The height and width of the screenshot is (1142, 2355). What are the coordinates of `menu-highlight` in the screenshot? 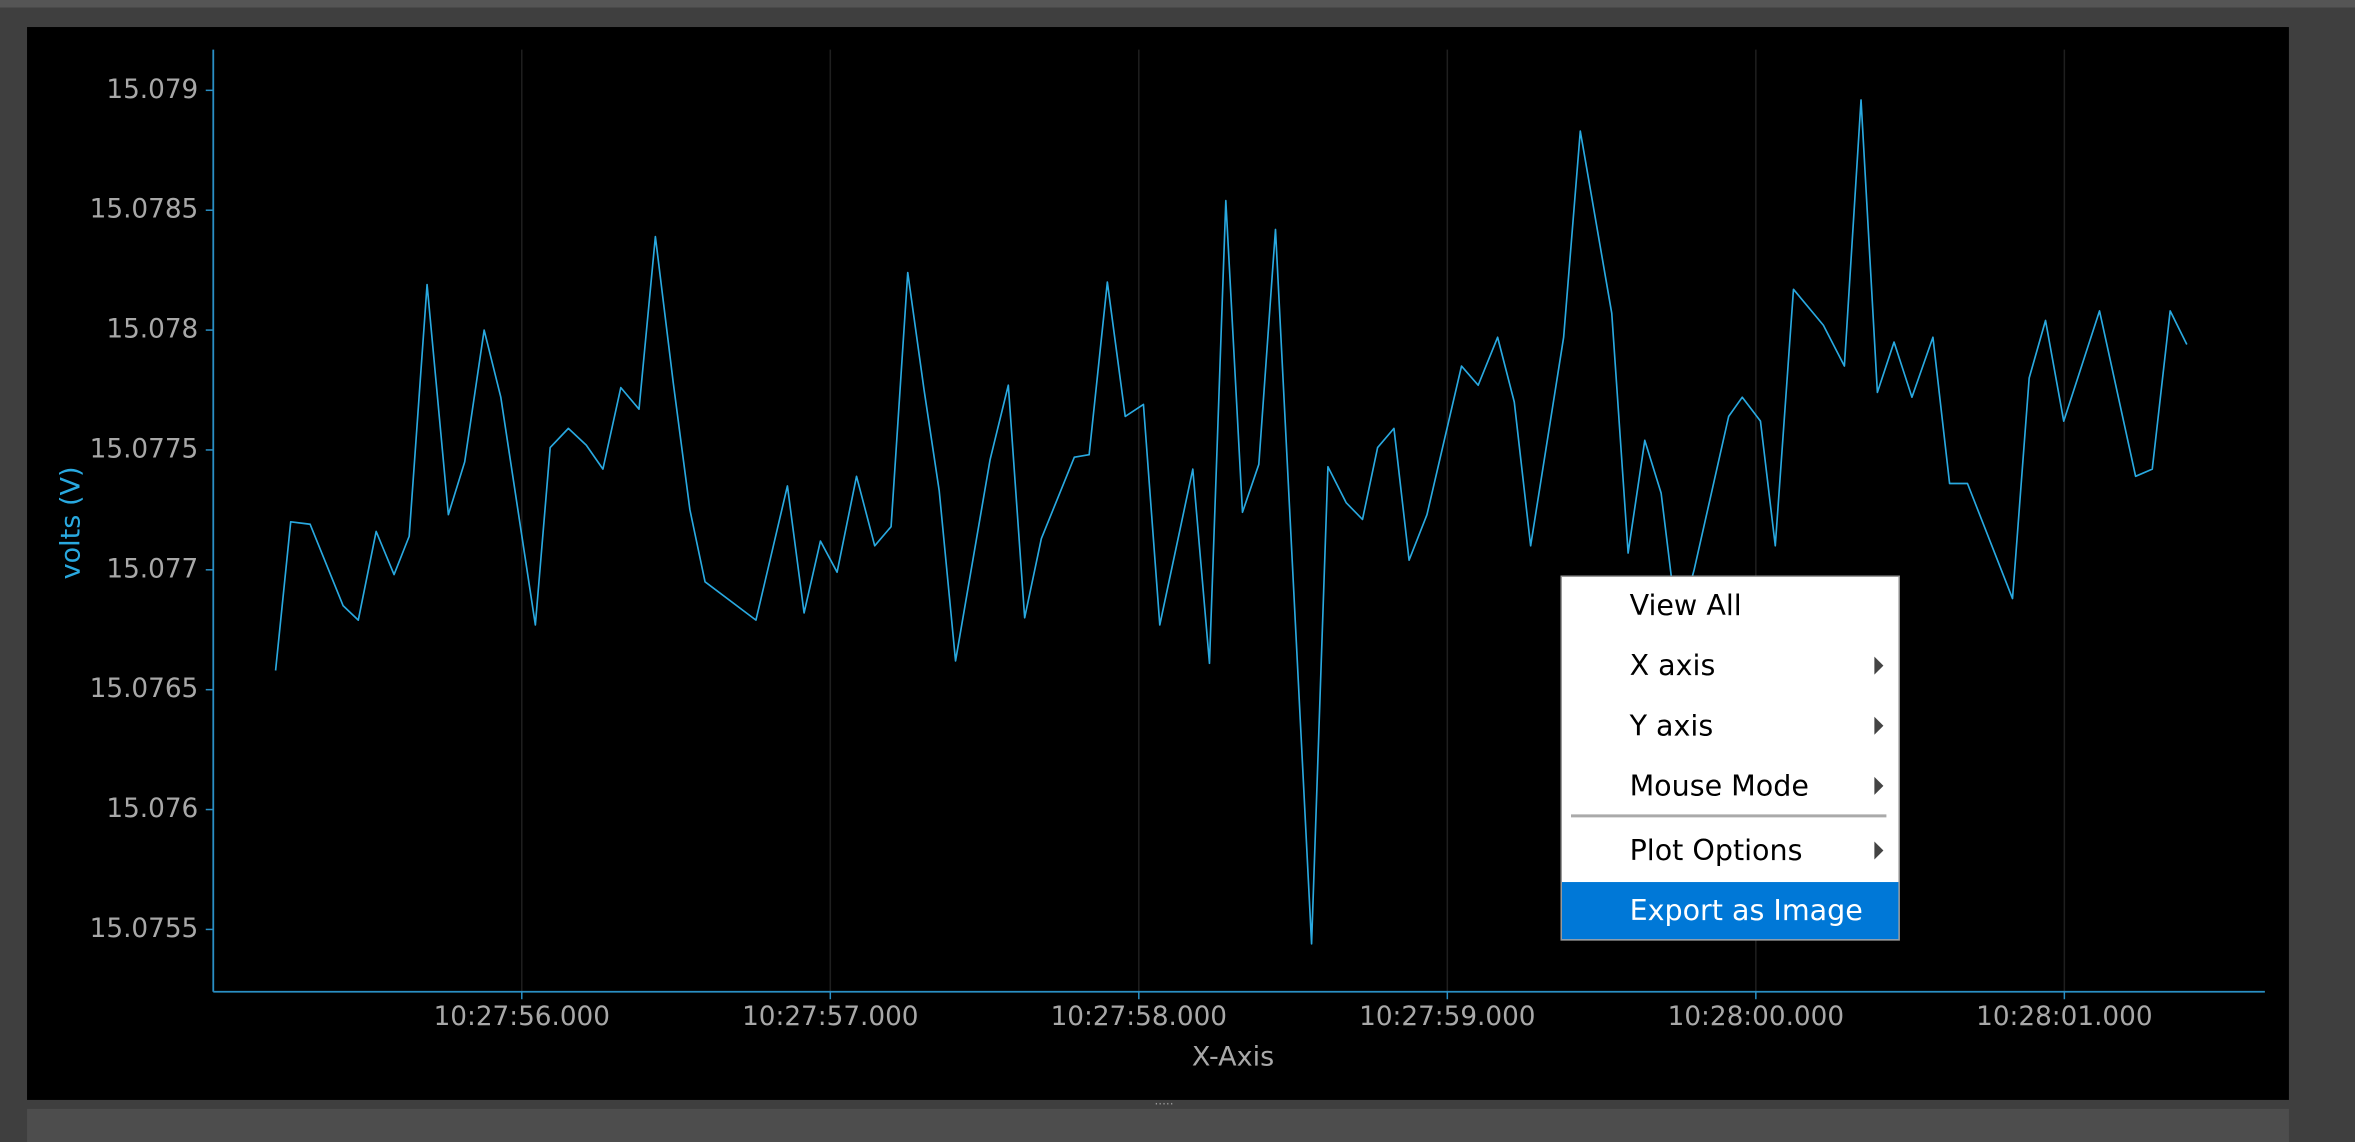 It's located at (1730, 911).